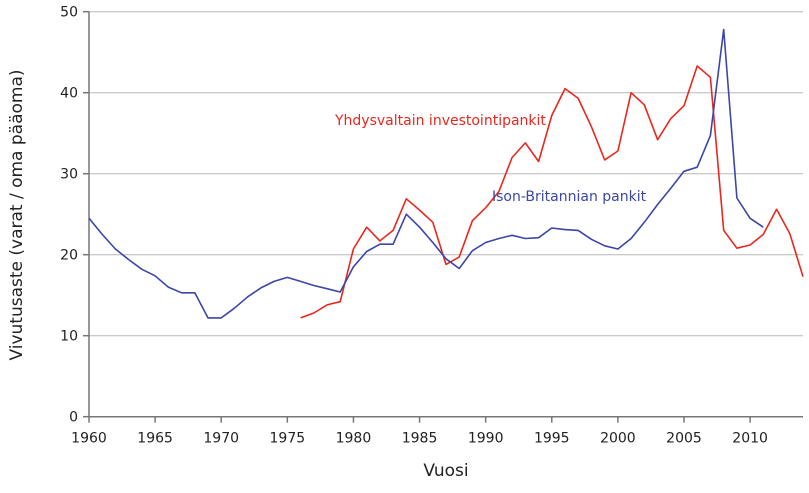 The image size is (809, 493). Describe the element at coordinates (17, 214) in the screenshot. I see `y-axis-label: Vivutusaste (varat / oma pääoma)` at that location.